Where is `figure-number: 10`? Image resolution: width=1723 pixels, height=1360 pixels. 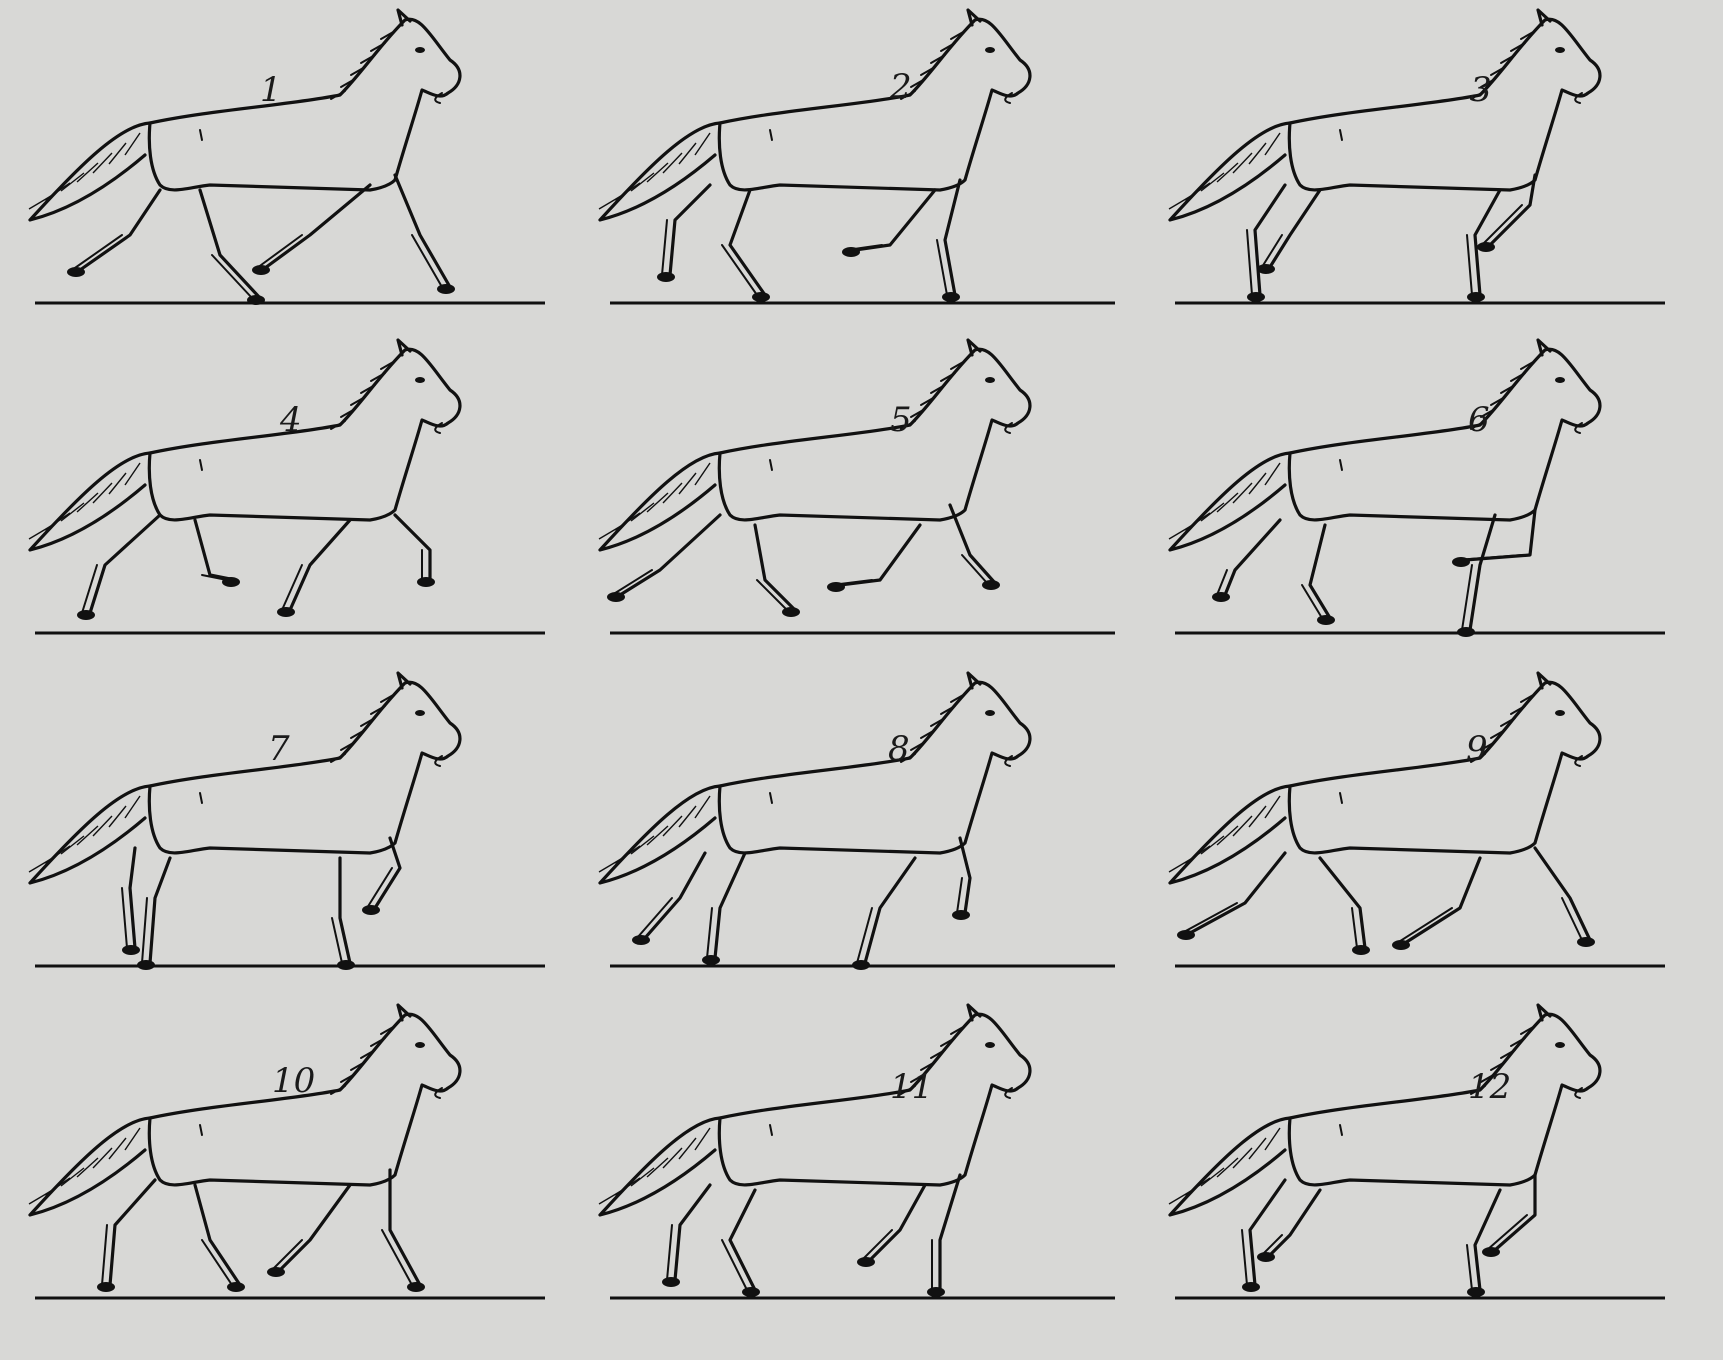
figure-number: 10 is located at coordinates (294, 1081).